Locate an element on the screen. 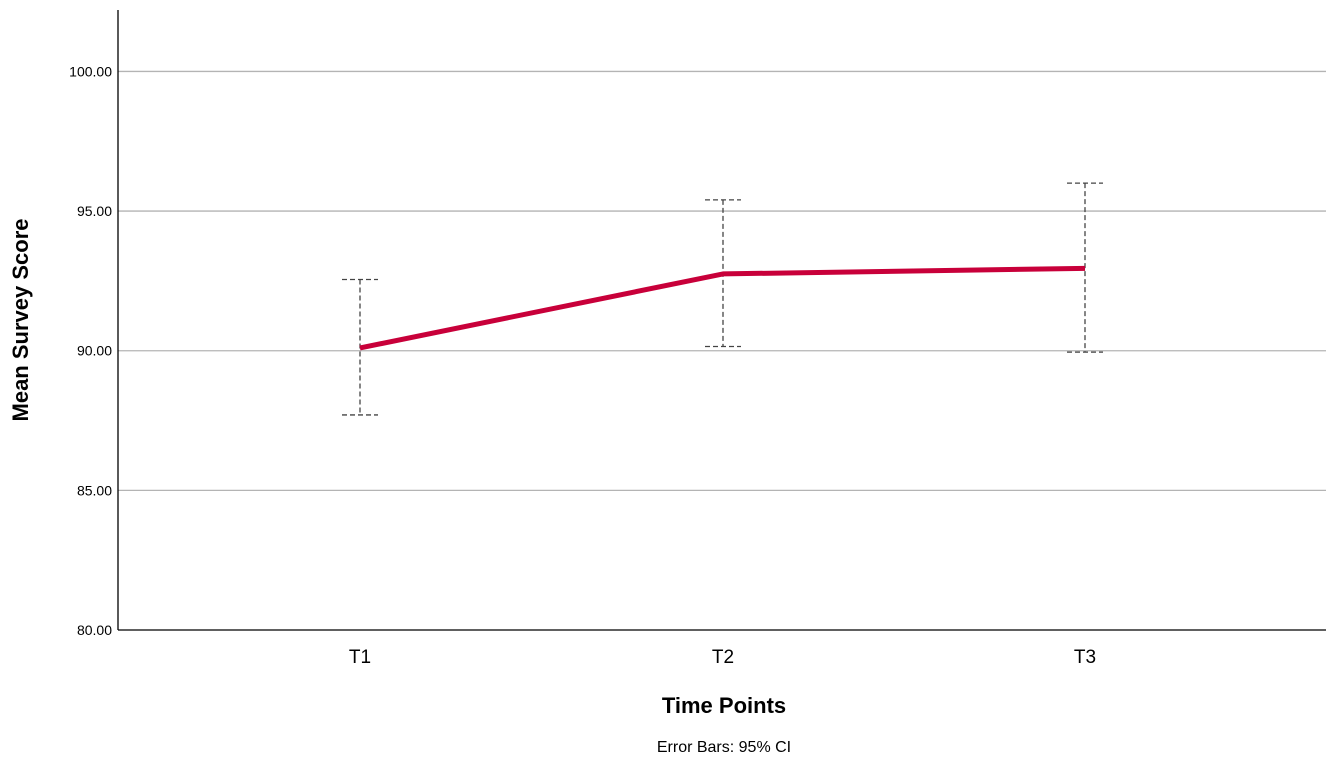 This screenshot has width=1332, height=758. series is located at coordinates (722, 308).